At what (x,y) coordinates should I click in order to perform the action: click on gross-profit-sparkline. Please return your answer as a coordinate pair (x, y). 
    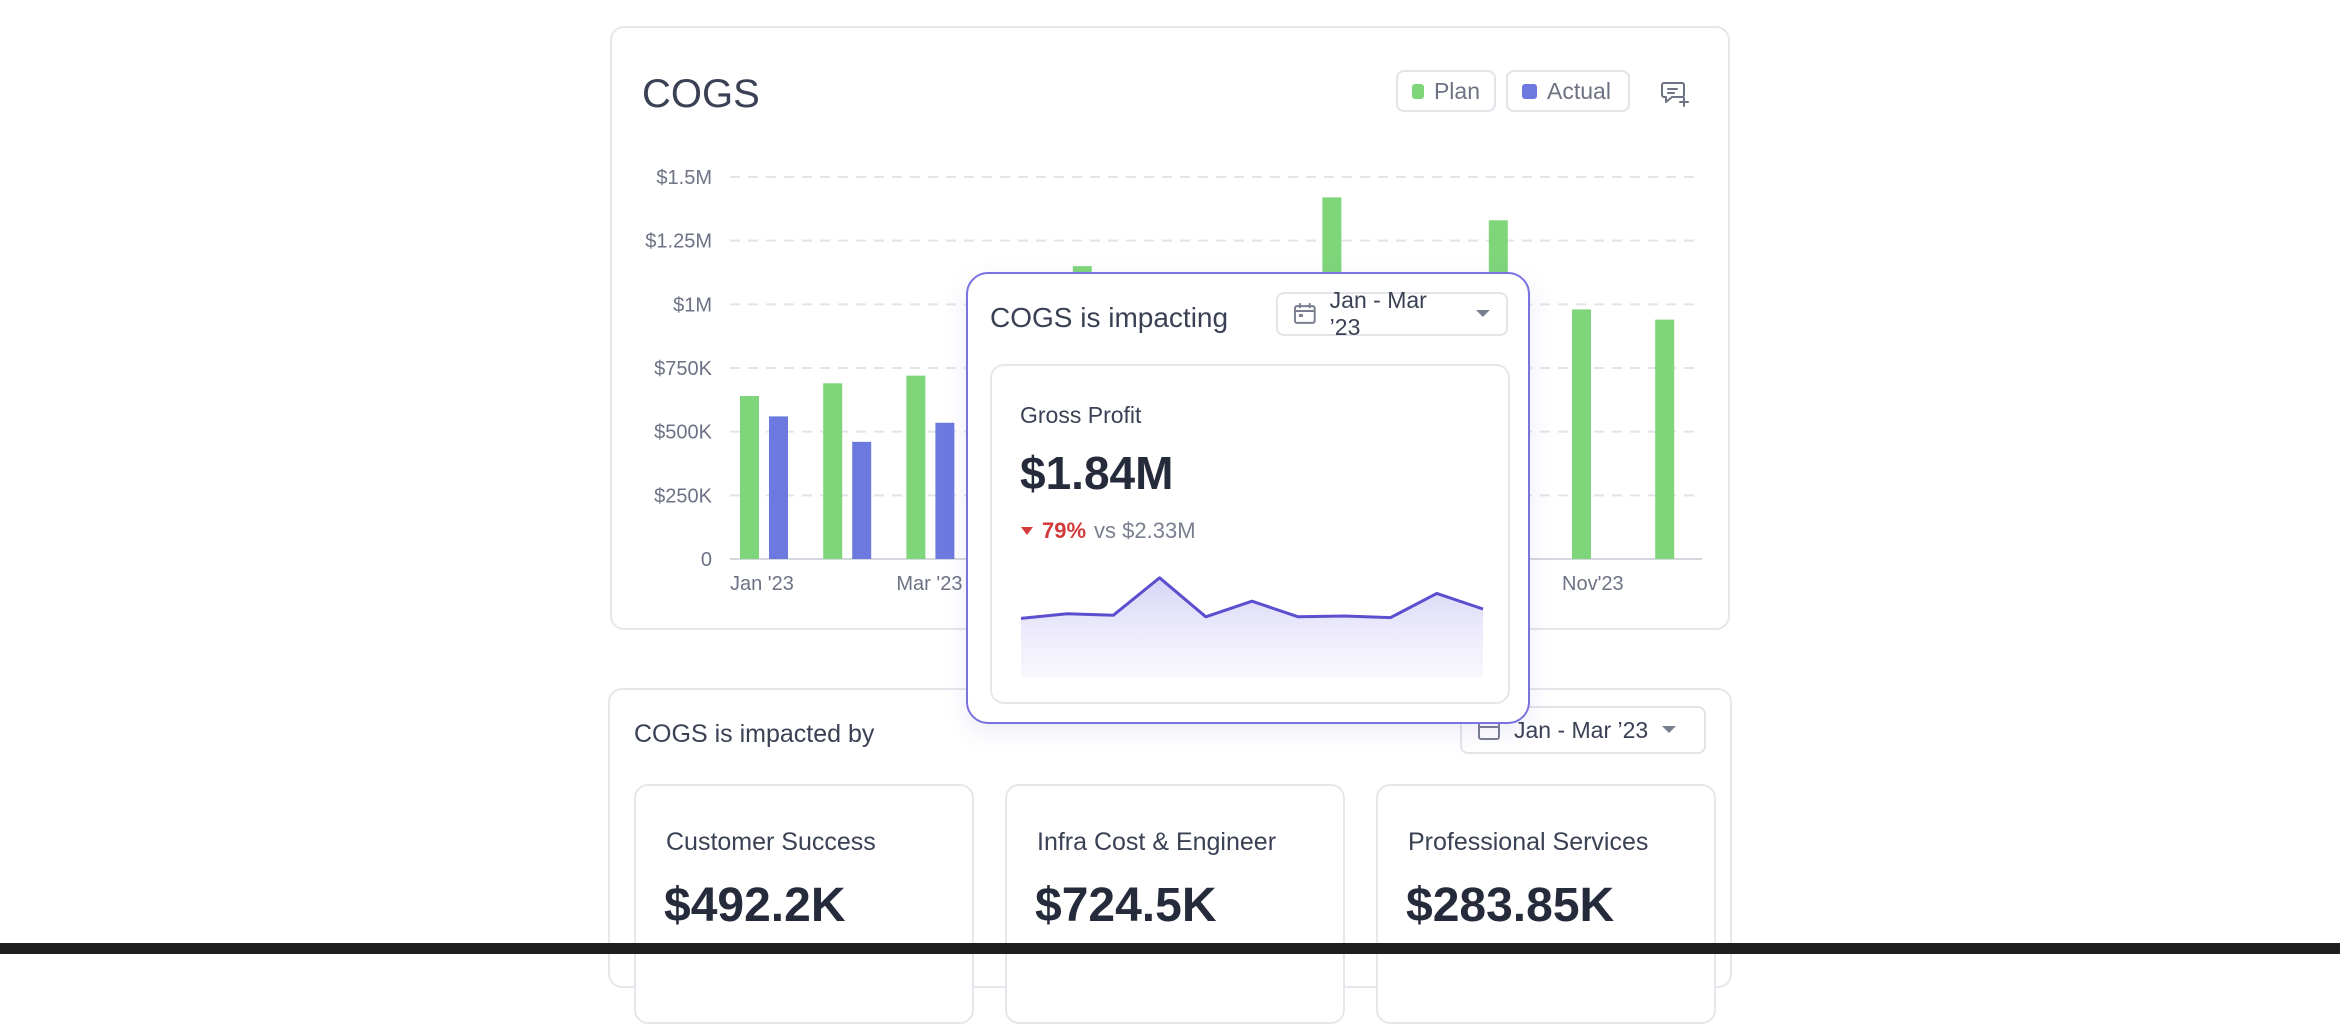
    Looking at the image, I should click on (1252, 627).